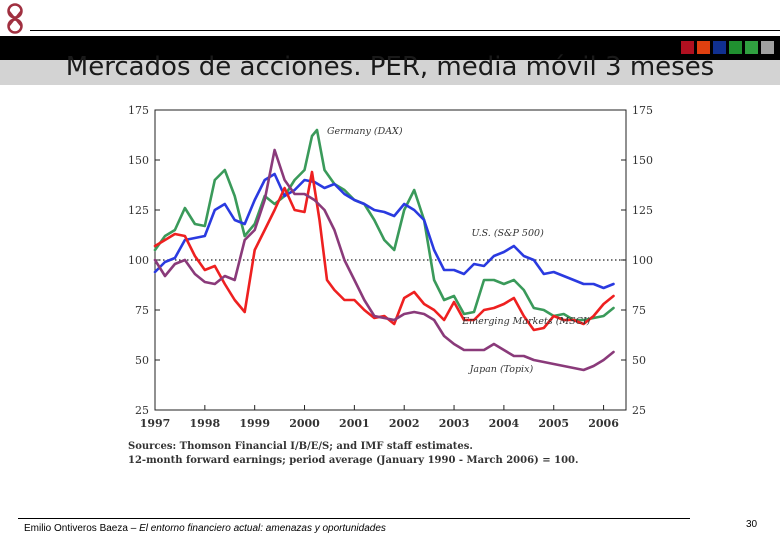 This screenshot has height=540, width=780. Describe the element at coordinates (15, 18) in the screenshot. I see `logo-icon` at that location.